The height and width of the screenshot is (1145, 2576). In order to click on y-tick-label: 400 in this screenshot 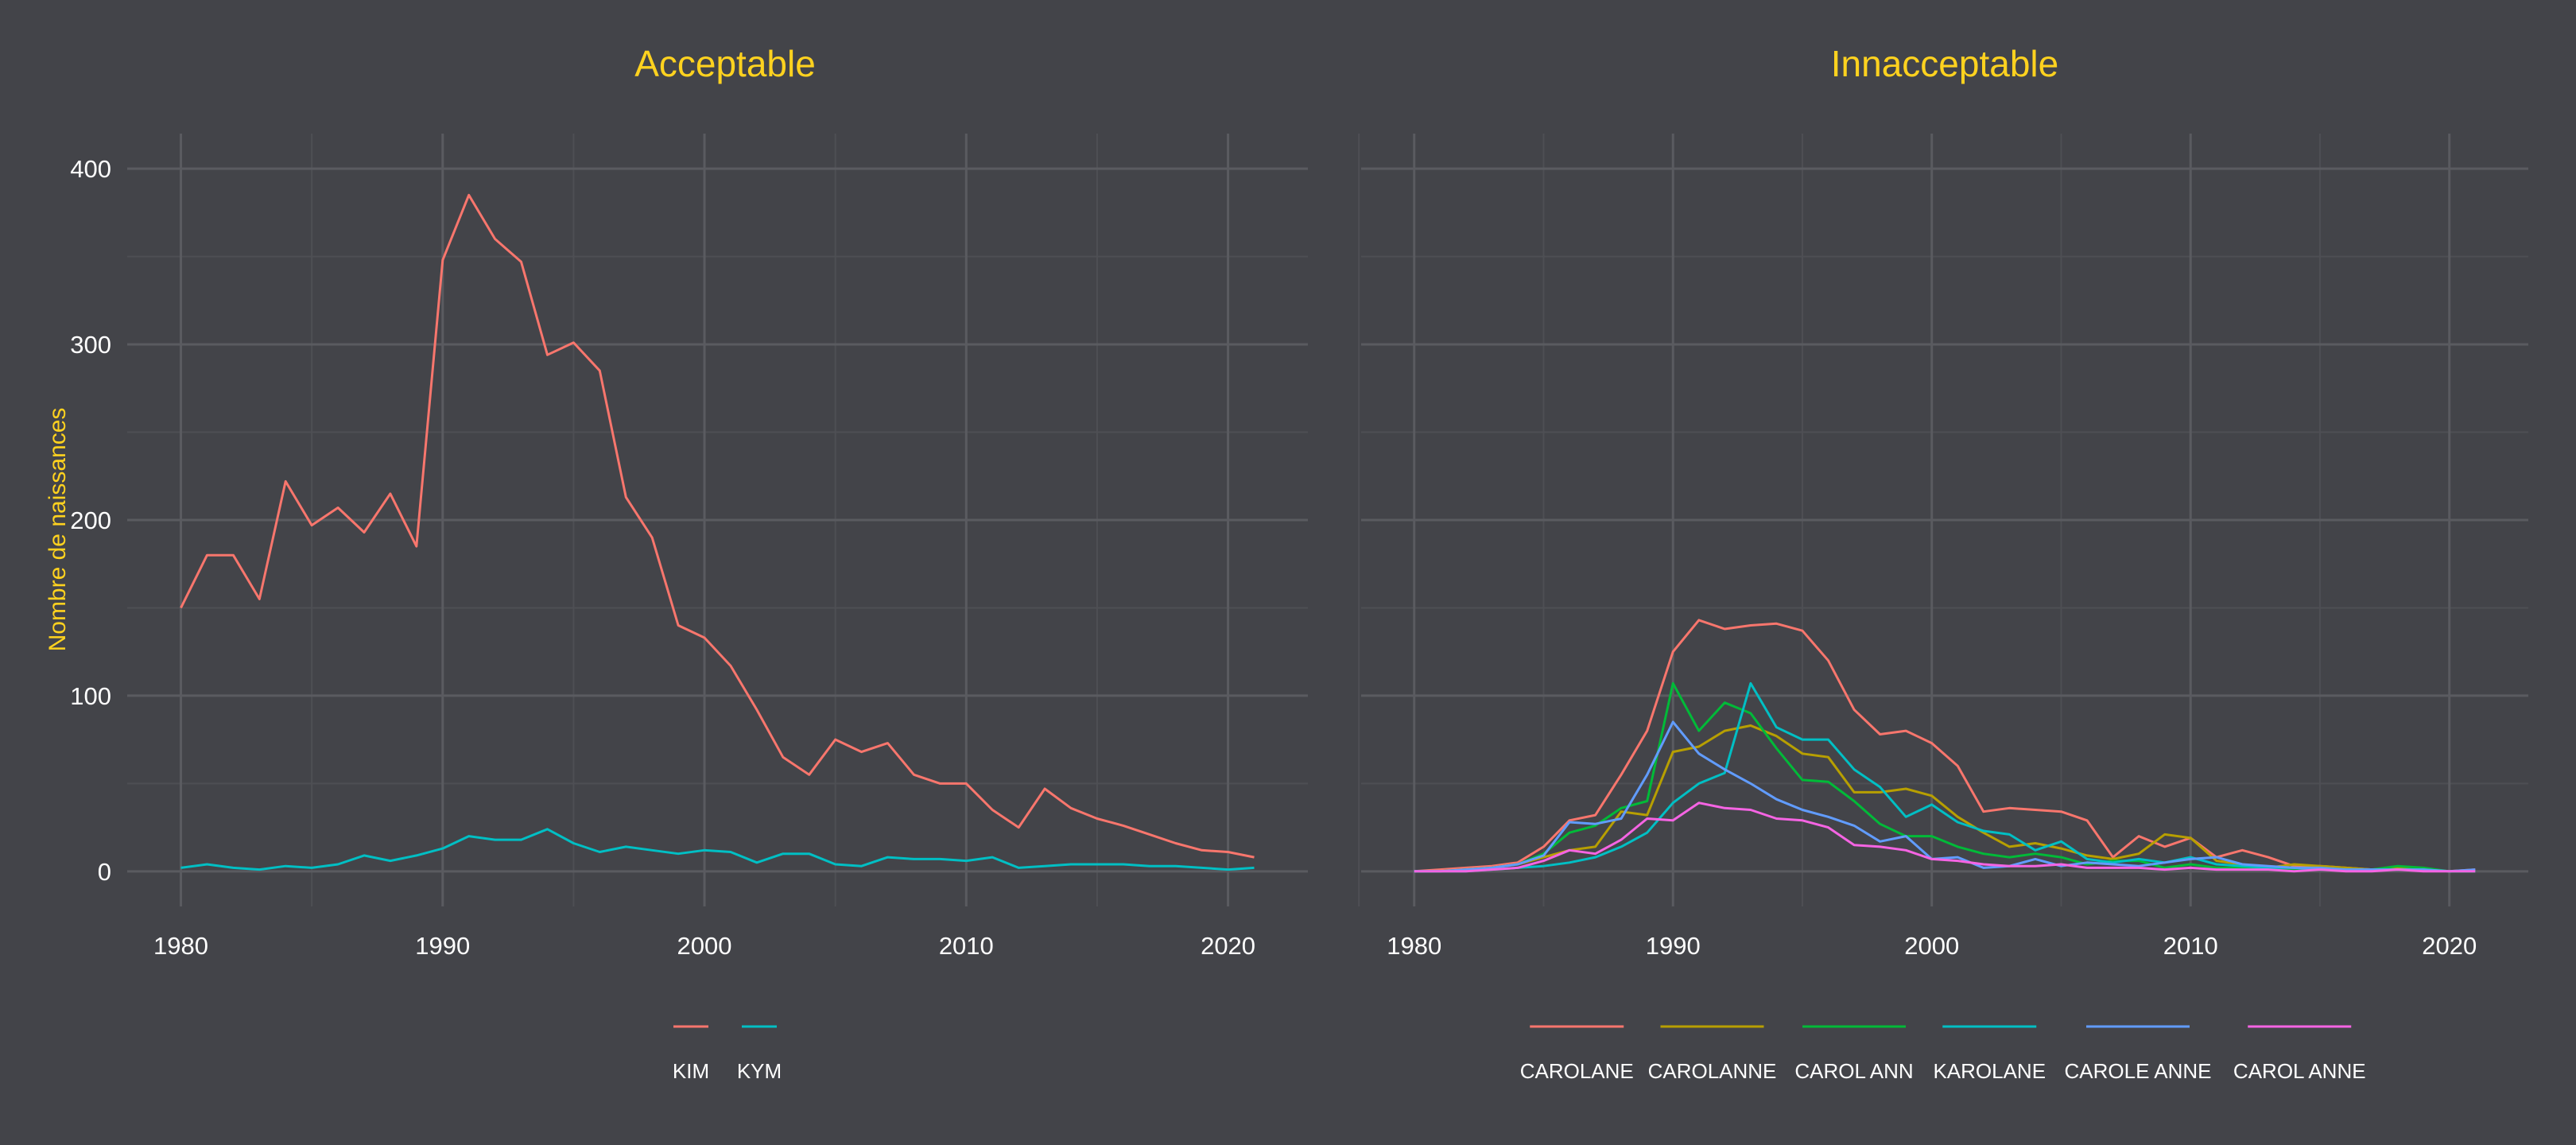, I will do `click(91, 169)`.